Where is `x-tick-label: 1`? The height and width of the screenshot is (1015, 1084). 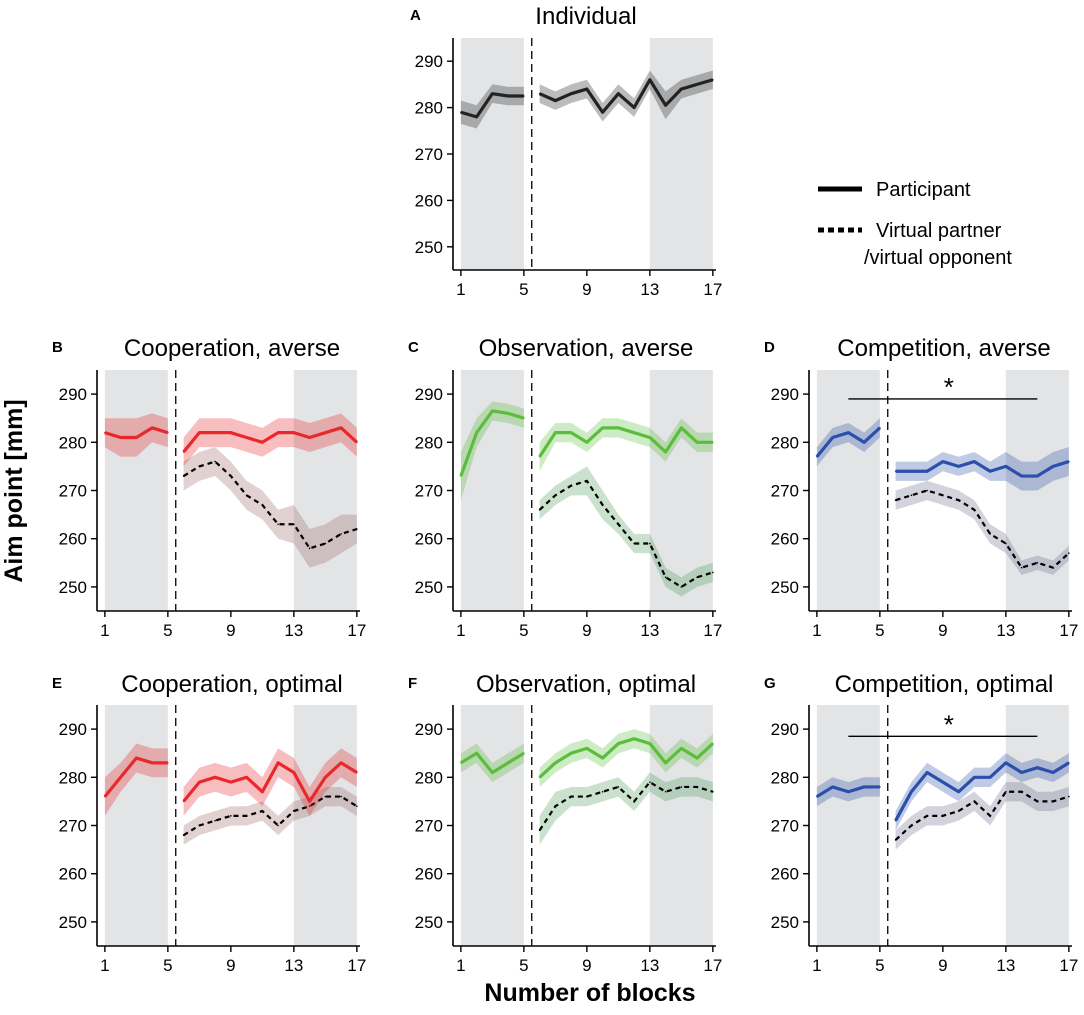
x-tick-label: 1 is located at coordinates (460, 965).